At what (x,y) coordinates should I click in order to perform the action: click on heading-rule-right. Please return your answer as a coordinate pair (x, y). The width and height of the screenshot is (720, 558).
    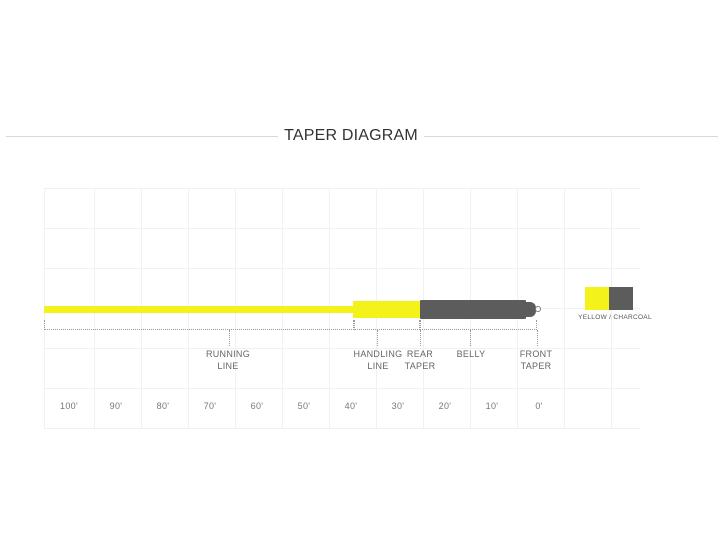
    Looking at the image, I should click on (571, 136).